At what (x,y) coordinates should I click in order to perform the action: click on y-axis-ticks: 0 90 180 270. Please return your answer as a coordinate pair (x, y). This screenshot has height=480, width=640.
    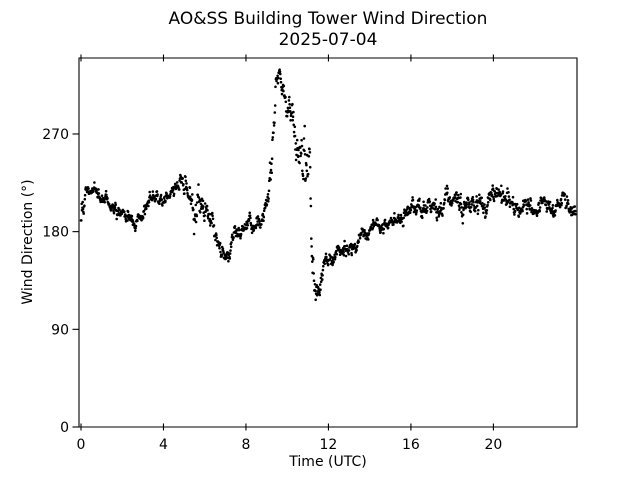
    Looking at the image, I should click on (60, 281).